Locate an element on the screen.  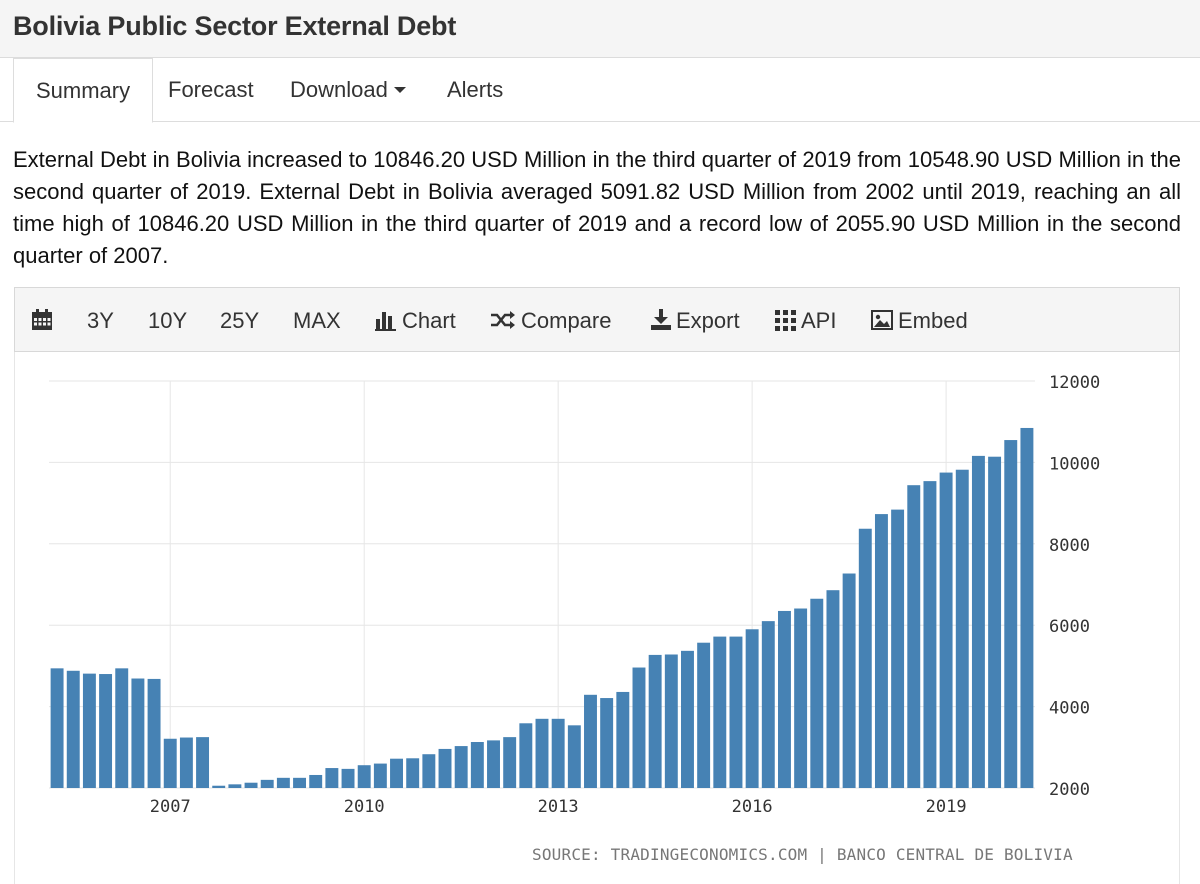
tab-forecast-label: Forecast is located at coordinates (211, 89).